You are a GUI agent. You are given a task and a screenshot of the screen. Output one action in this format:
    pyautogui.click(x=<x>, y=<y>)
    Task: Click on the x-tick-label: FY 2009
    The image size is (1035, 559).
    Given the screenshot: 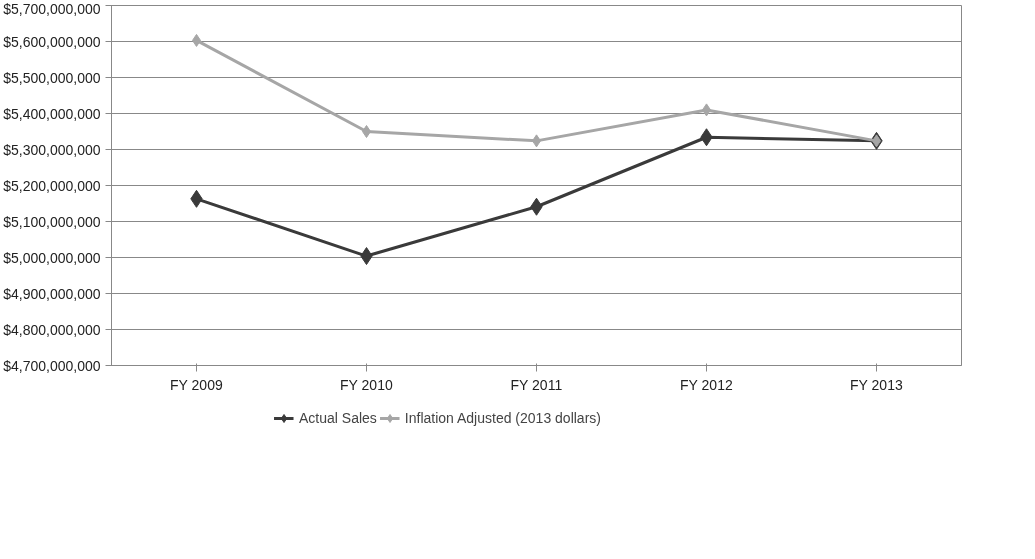 What is the action you would take?
    pyautogui.click(x=196, y=384)
    